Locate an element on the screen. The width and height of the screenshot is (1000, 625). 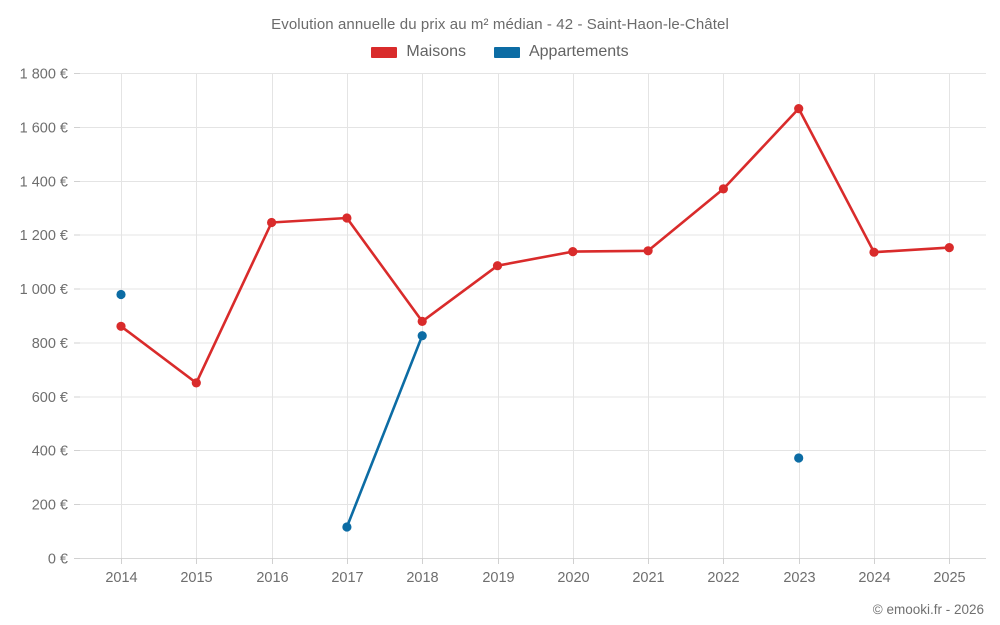
x-axis-tick-label: 2014 is located at coordinates (121, 578).